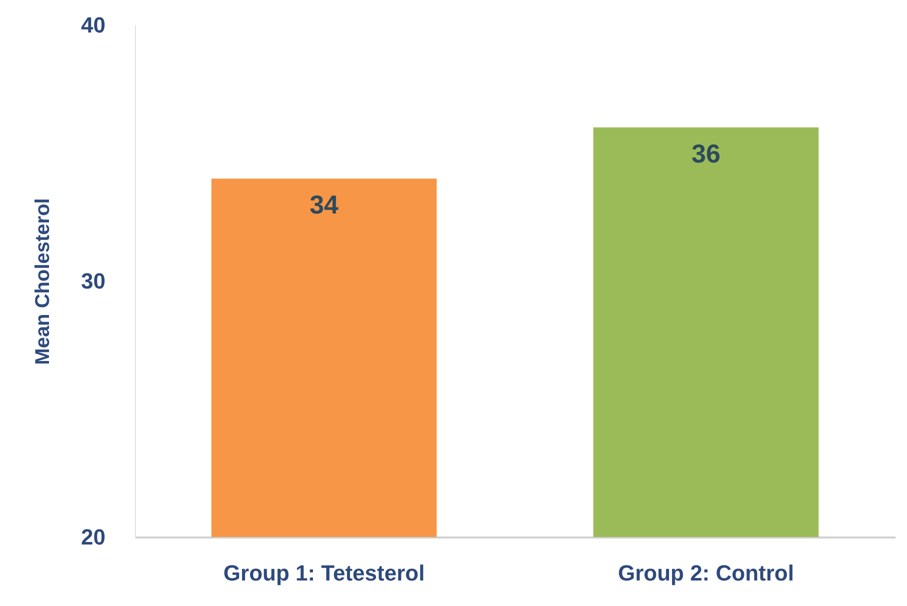  I want to click on y-tick-label: 30, so click(93, 281).